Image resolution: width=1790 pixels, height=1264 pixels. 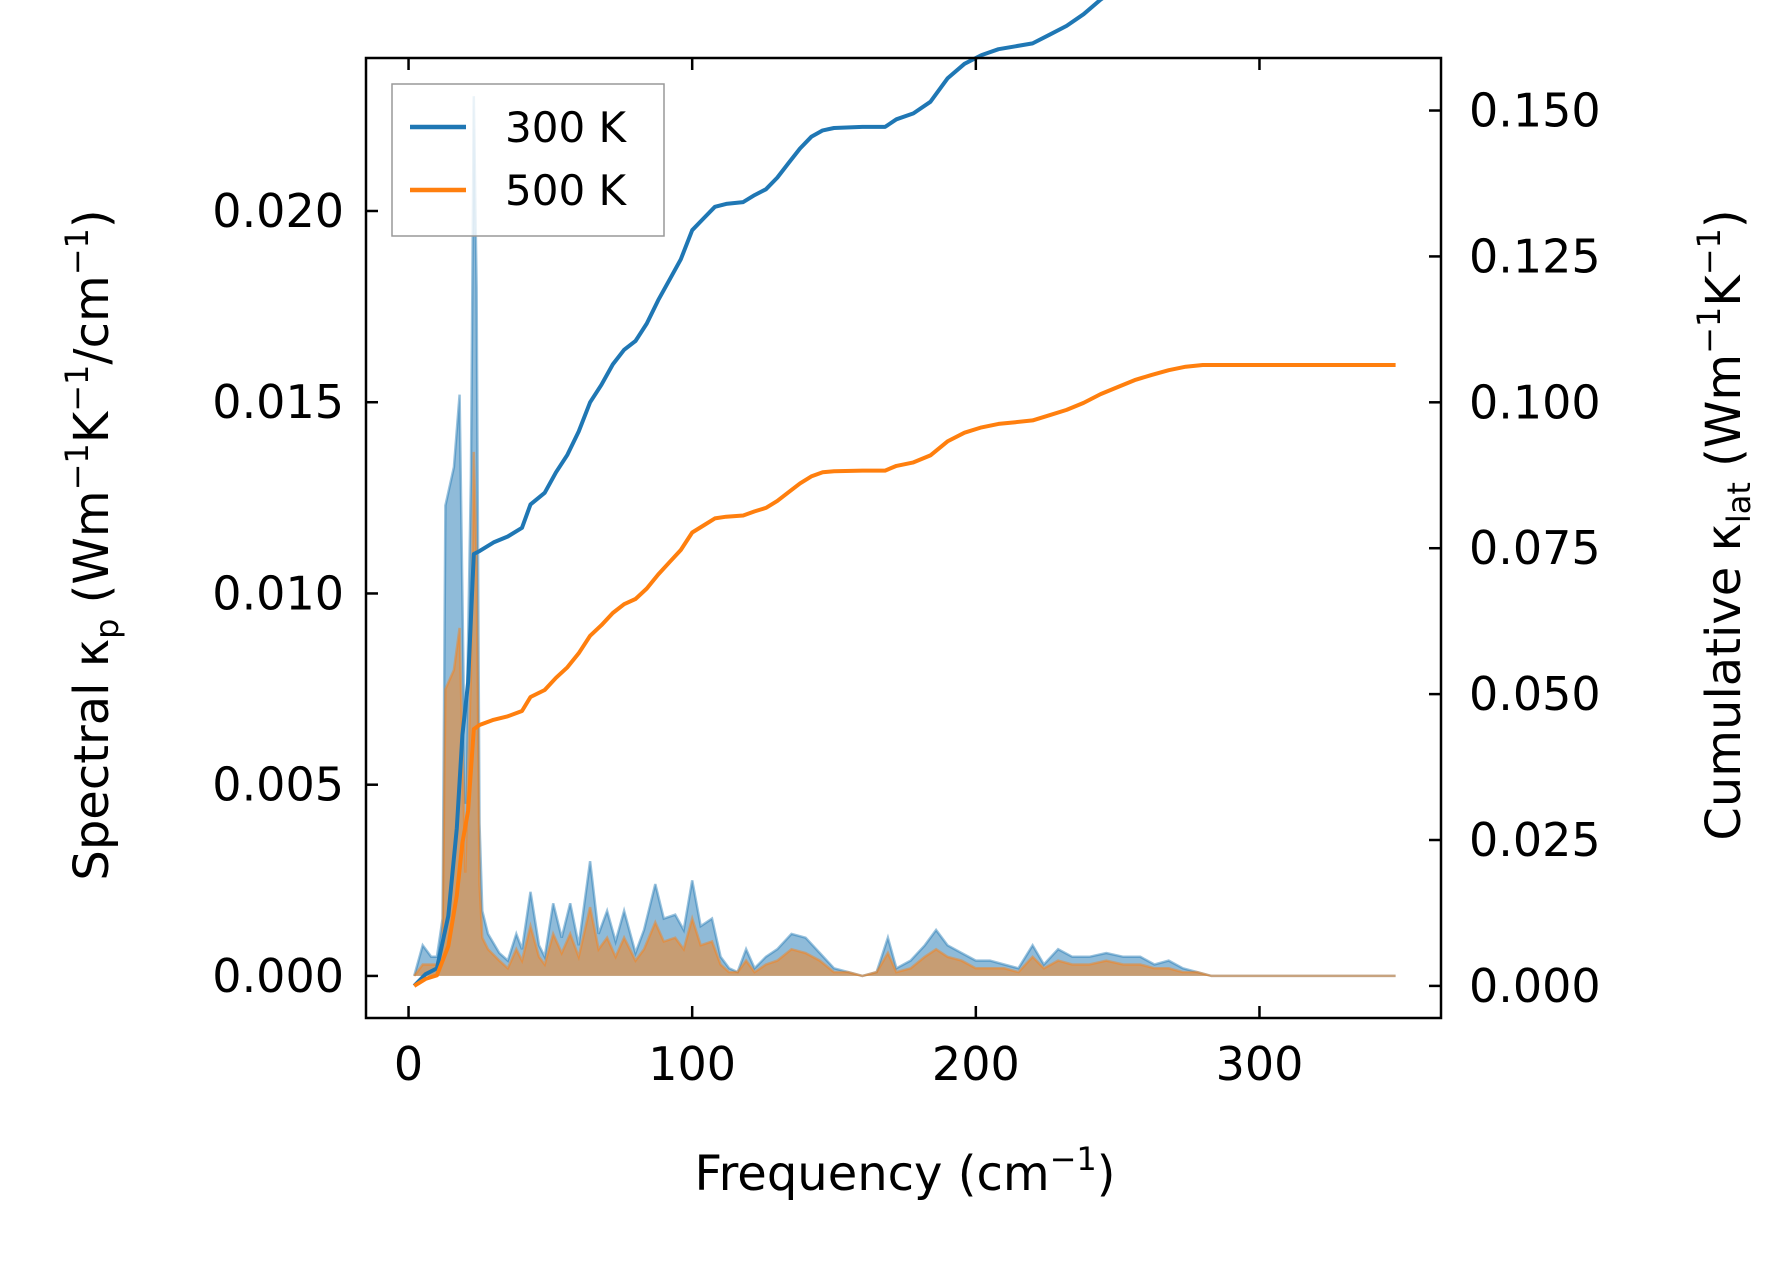 I want to click on y-right-axis-title: Cumulative κlat (Wm−1K−1), so click(x=1724, y=524).